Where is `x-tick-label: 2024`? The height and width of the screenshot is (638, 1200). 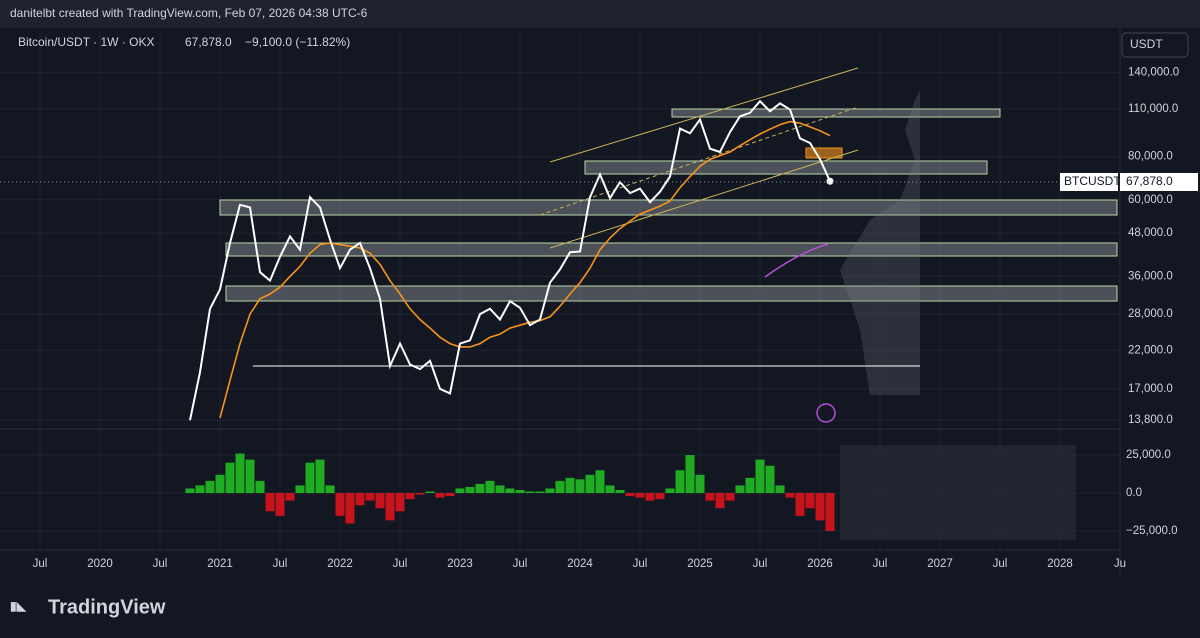 x-tick-label: 2024 is located at coordinates (580, 564).